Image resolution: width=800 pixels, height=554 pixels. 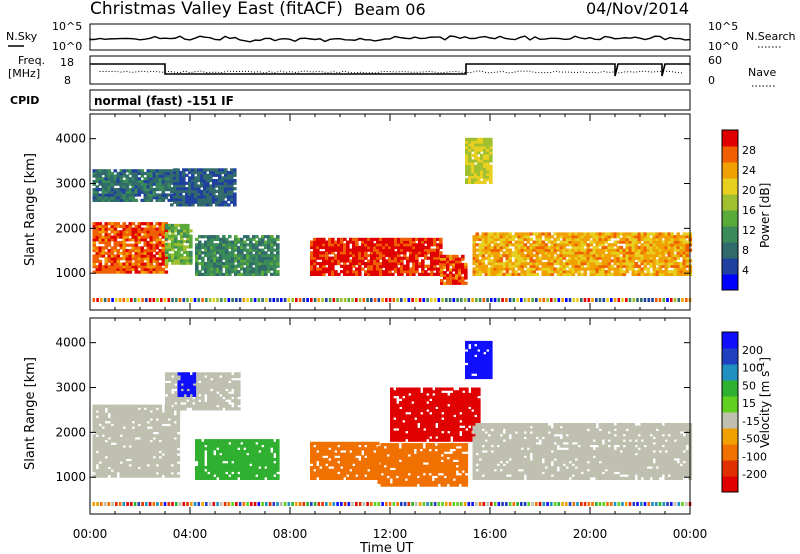 I want to click on cpid-panel: CPID normal (fast) -151 IF, so click(x=350, y=100).